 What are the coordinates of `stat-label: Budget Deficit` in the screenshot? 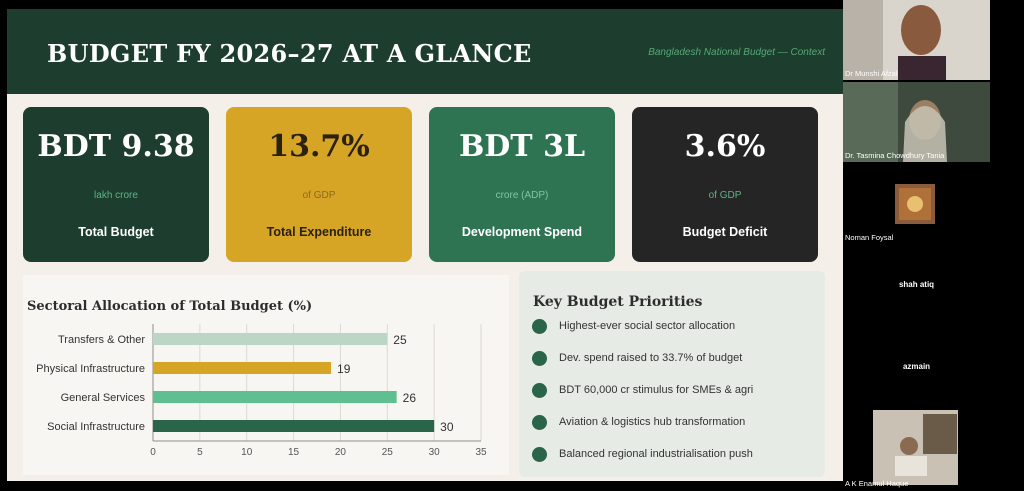 It's located at (725, 232).